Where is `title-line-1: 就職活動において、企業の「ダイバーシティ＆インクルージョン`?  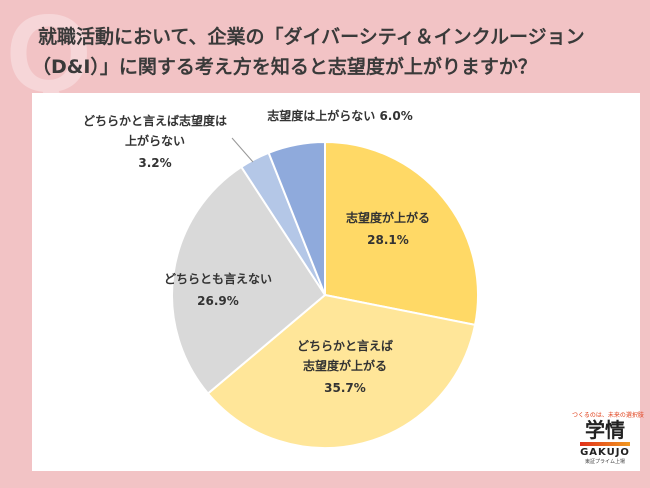
title-line-1: 就職活動において、企業の「ダイバーシティ＆インクルージョン is located at coordinates (311, 37).